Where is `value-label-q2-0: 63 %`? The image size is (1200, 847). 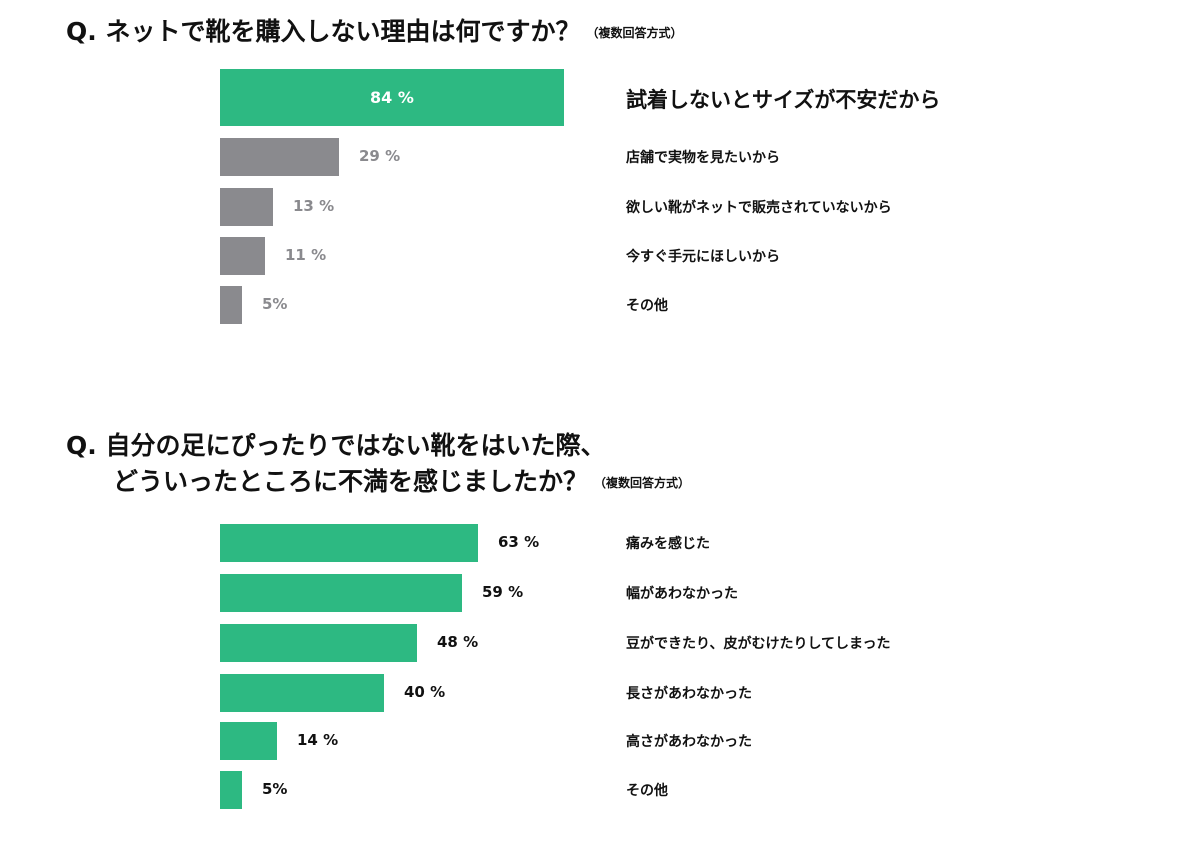
value-label-q2-0: 63 % is located at coordinates (519, 542).